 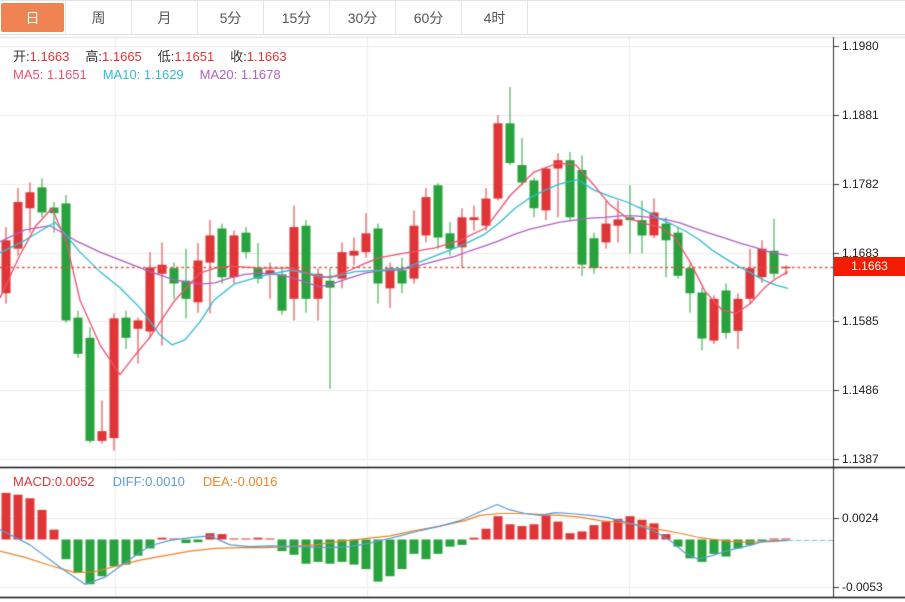 I want to click on price-axis-tick-label: 1.1782, so click(x=860, y=183).